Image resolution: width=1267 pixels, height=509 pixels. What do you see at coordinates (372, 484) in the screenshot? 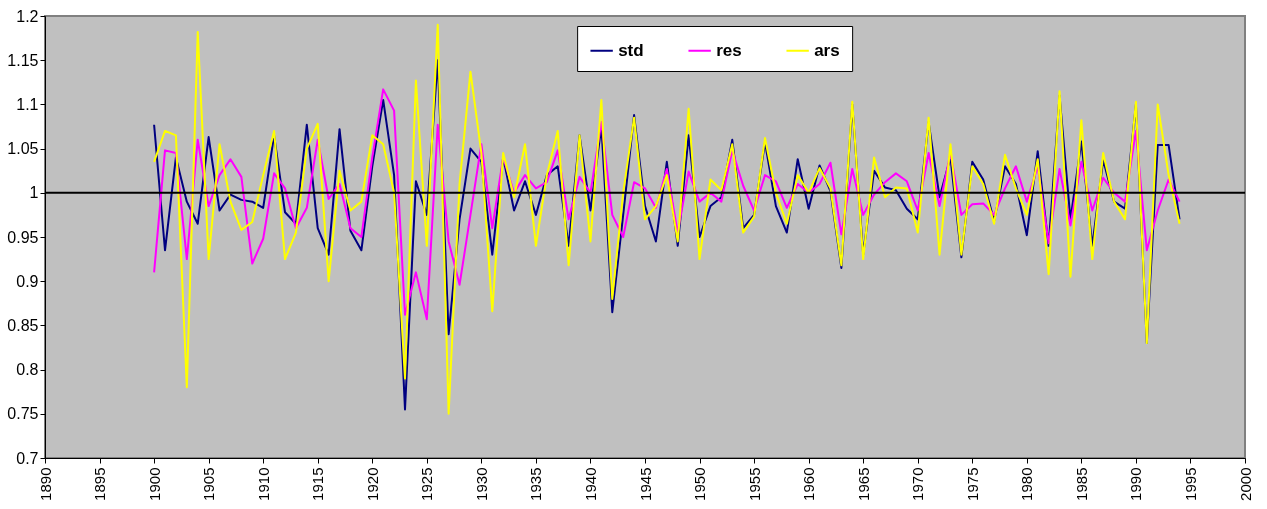
I see `x-tick-label: 1920` at bounding box center [372, 484].